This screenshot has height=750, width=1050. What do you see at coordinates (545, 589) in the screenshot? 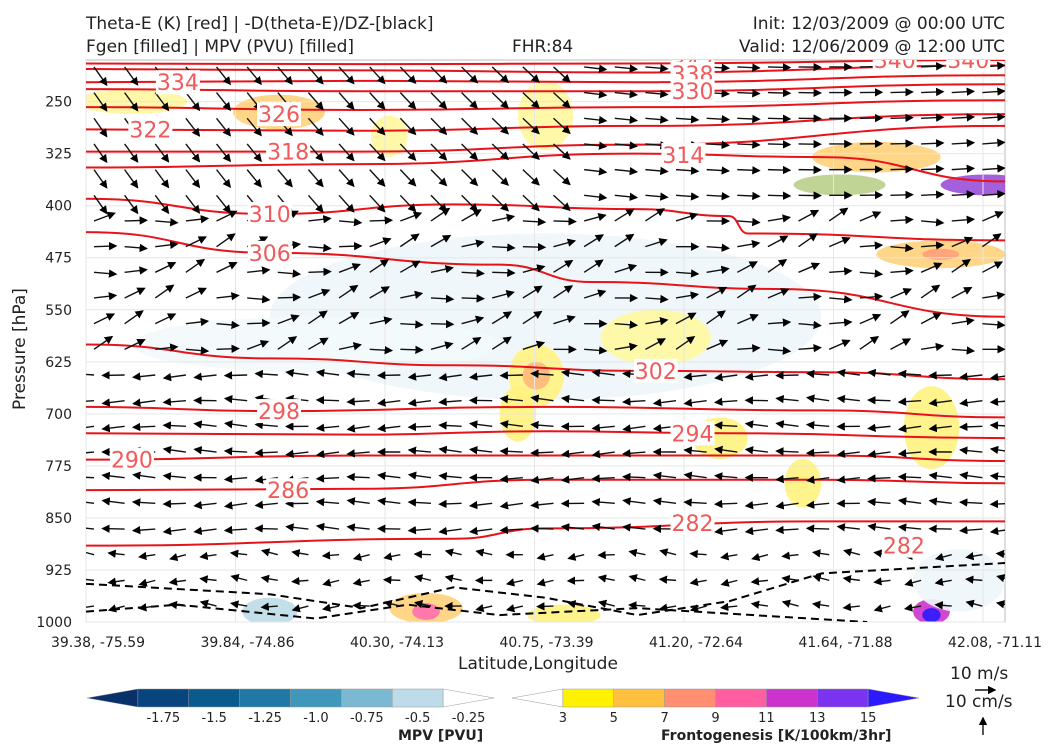
I see `dashed-contour` at bounding box center [545, 589].